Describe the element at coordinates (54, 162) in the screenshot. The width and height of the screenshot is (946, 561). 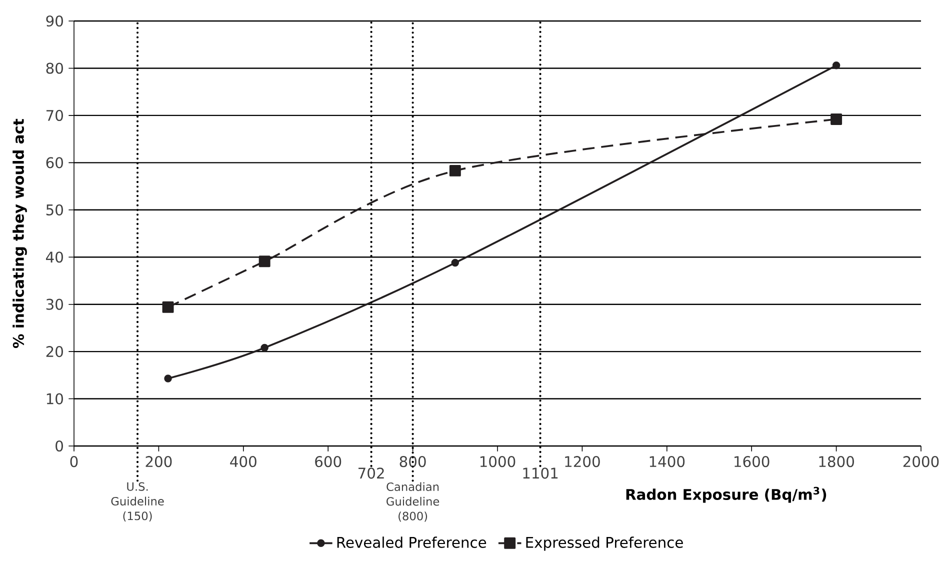
I see `y-tick-label: 60` at that location.